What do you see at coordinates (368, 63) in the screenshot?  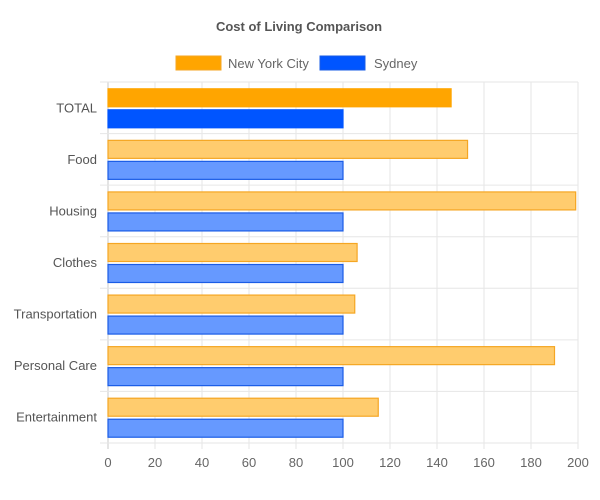 I see `legend-item-sydney: Sydney` at bounding box center [368, 63].